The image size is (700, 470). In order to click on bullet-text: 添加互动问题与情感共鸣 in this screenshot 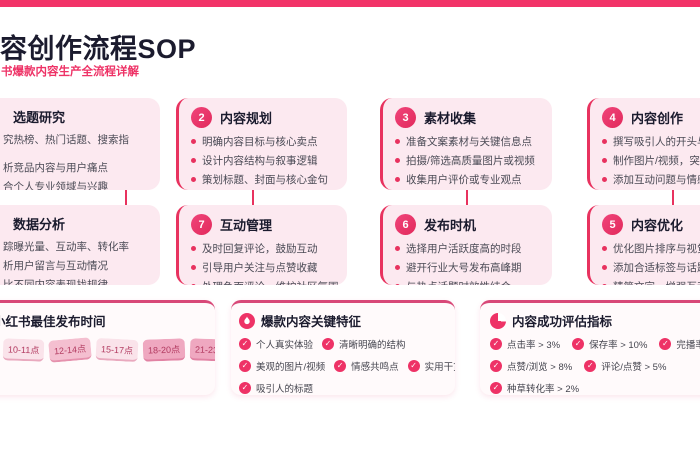, I will do `click(656, 180)`.